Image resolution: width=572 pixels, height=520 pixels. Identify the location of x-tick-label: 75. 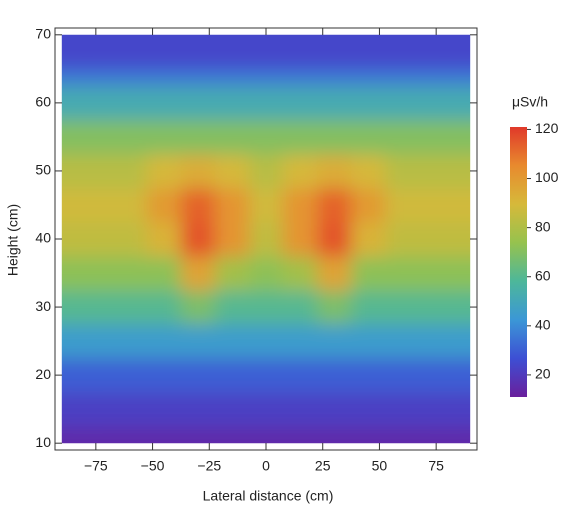
(436, 466).